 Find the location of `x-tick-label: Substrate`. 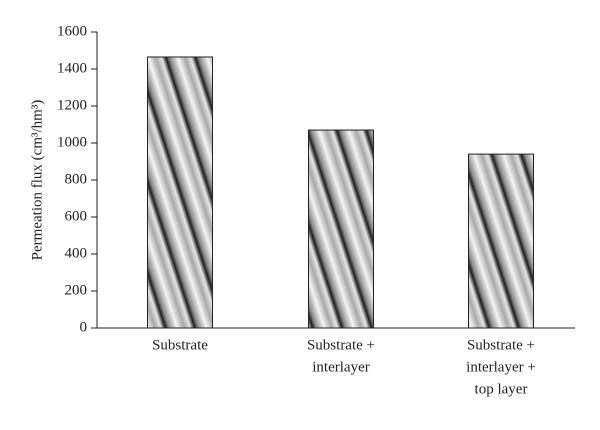

x-tick-label: Substrate is located at coordinates (180, 345).